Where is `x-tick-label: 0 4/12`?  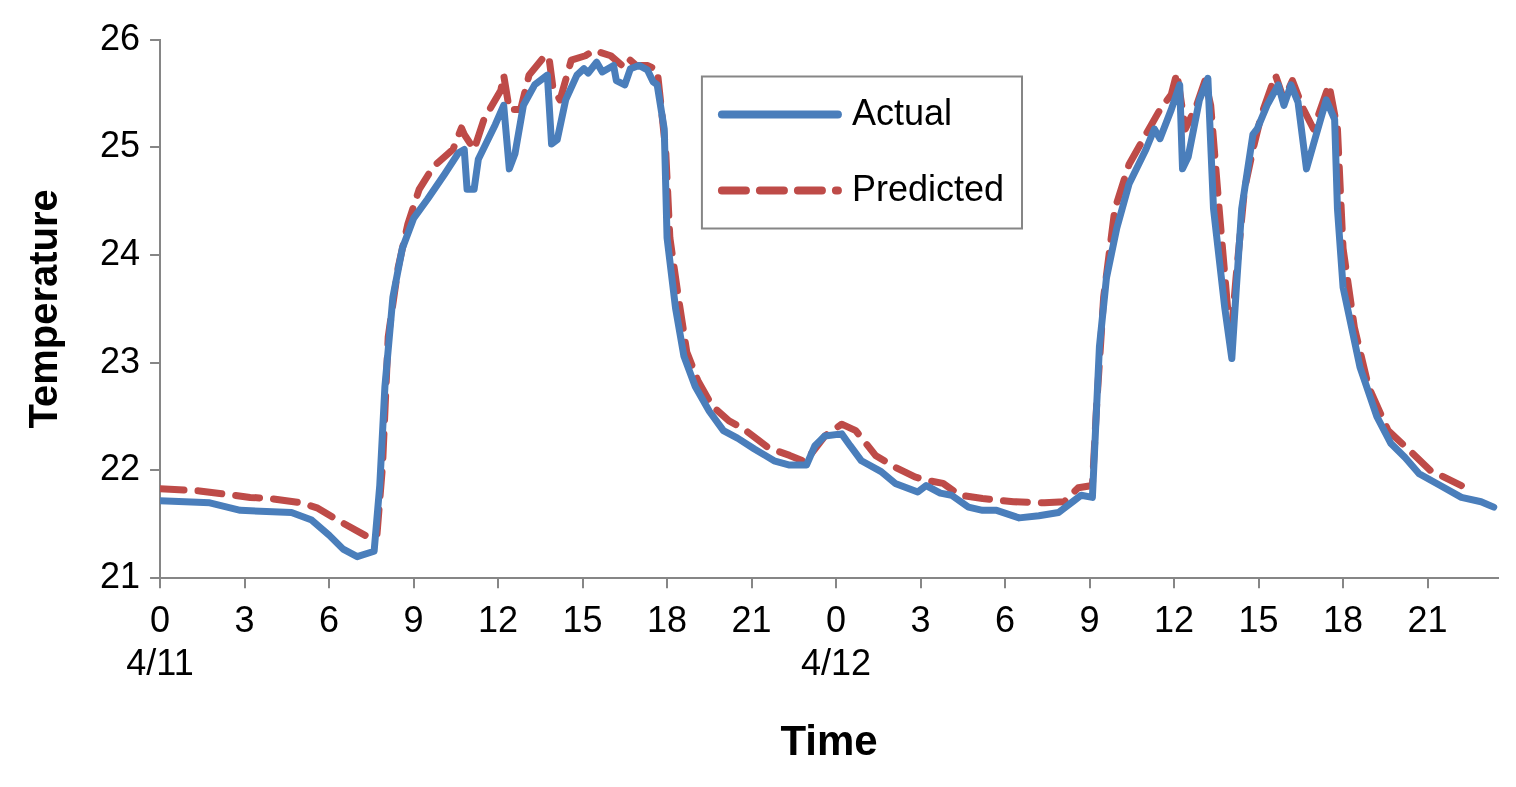 x-tick-label: 0 4/12 is located at coordinates (836, 640).